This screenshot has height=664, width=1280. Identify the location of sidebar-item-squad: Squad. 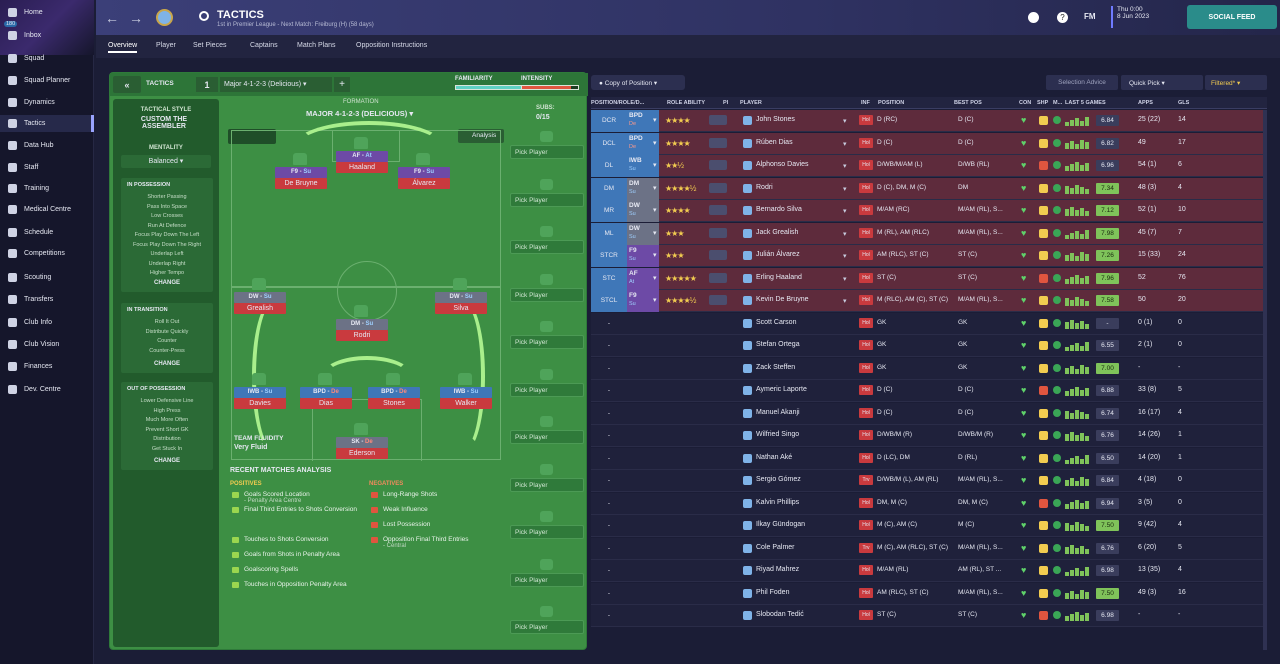
(47, 58).